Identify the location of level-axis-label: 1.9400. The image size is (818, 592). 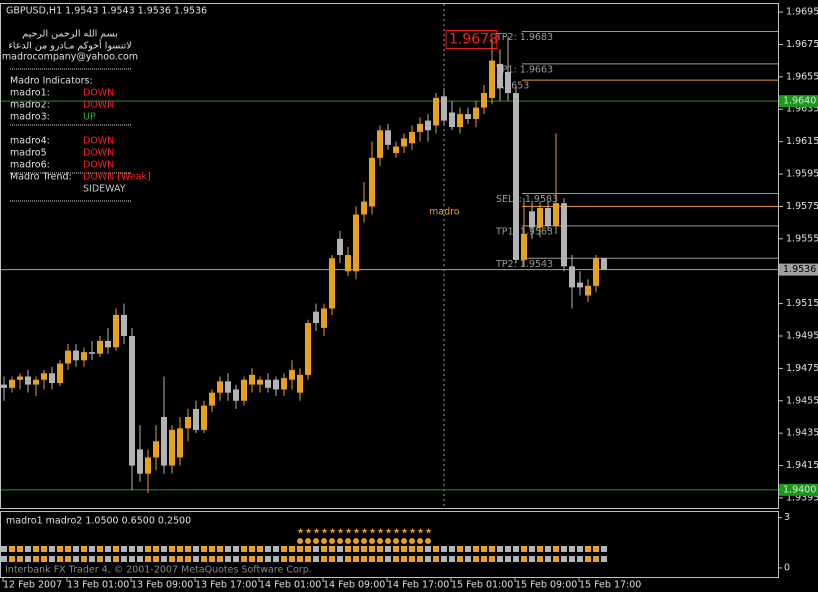
(799, 489).